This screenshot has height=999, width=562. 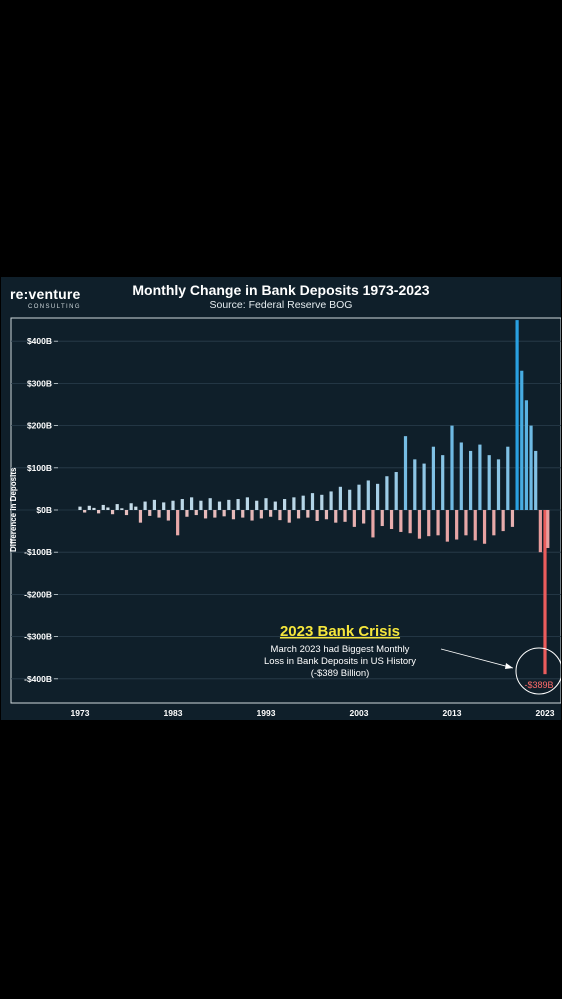 I want to click on y-tick-label: $200B, so click(x=39, y=426).